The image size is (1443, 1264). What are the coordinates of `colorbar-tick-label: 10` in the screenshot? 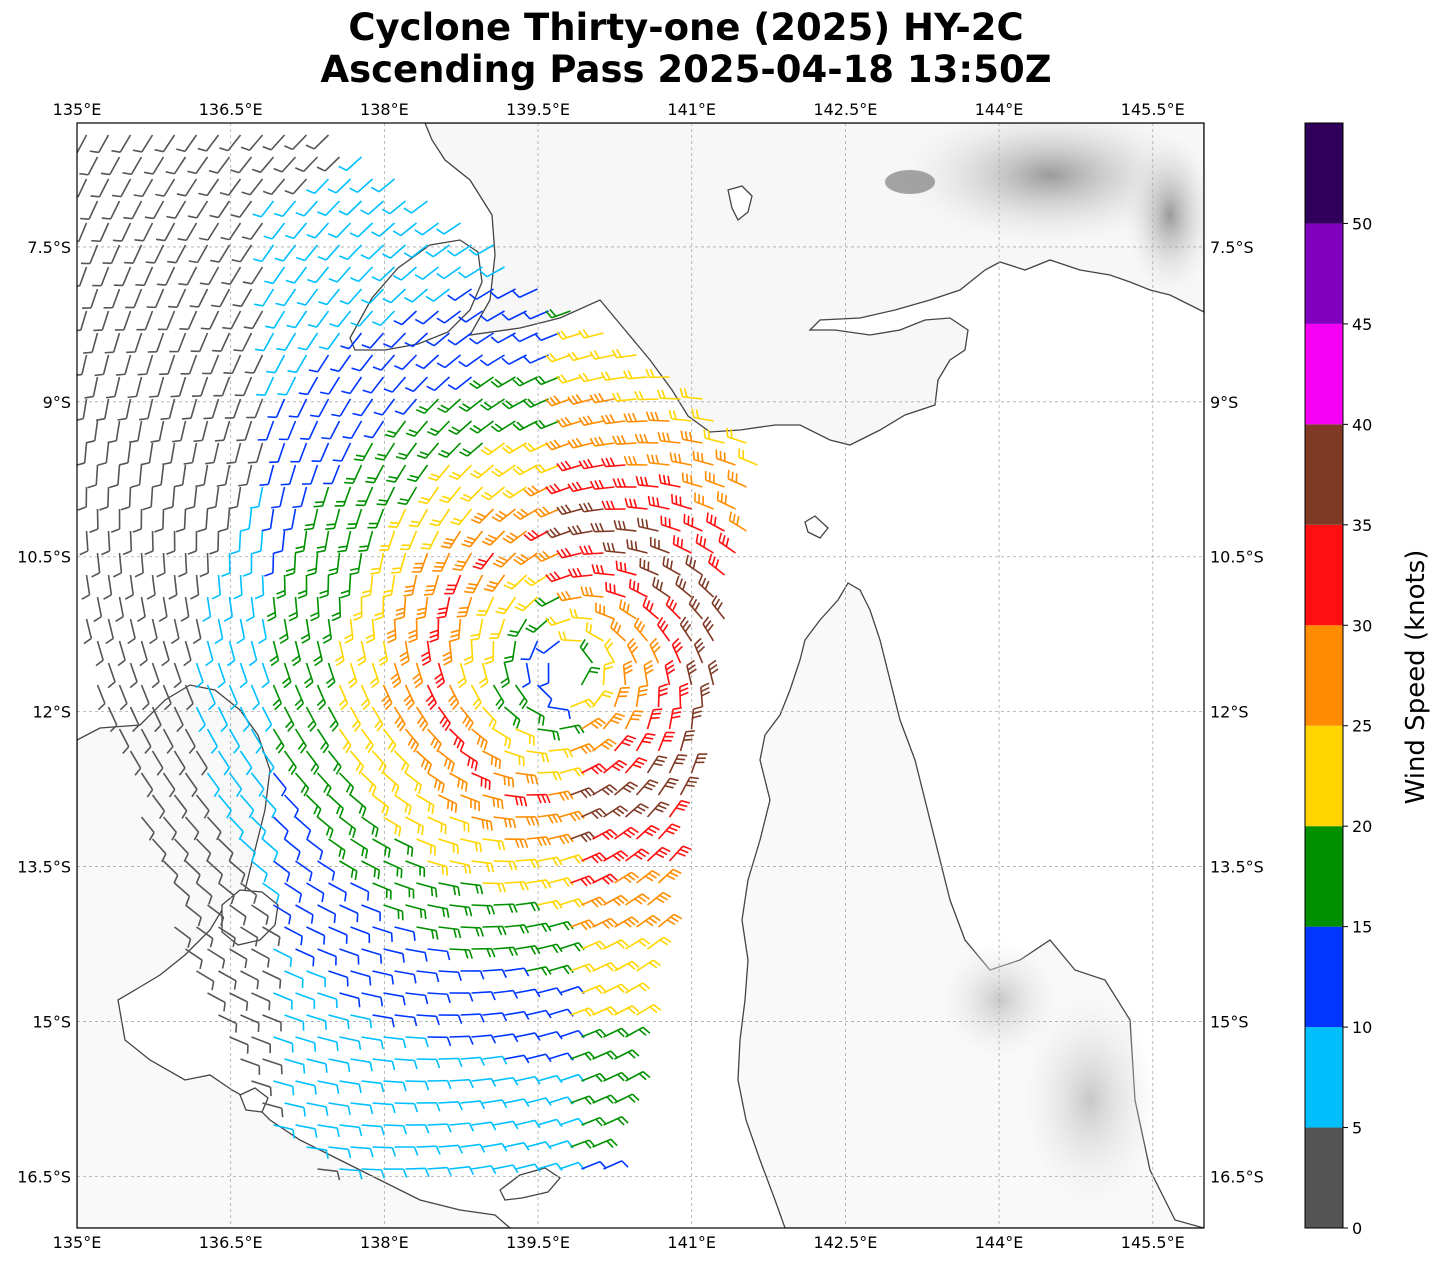 It's located at (1362, 1027).